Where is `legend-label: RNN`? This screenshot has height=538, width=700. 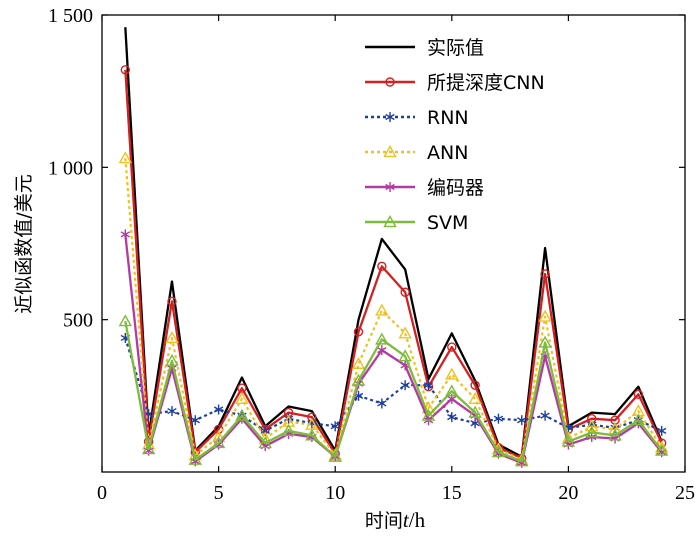 legend-label: RNN is located at coordinates (448, 118).